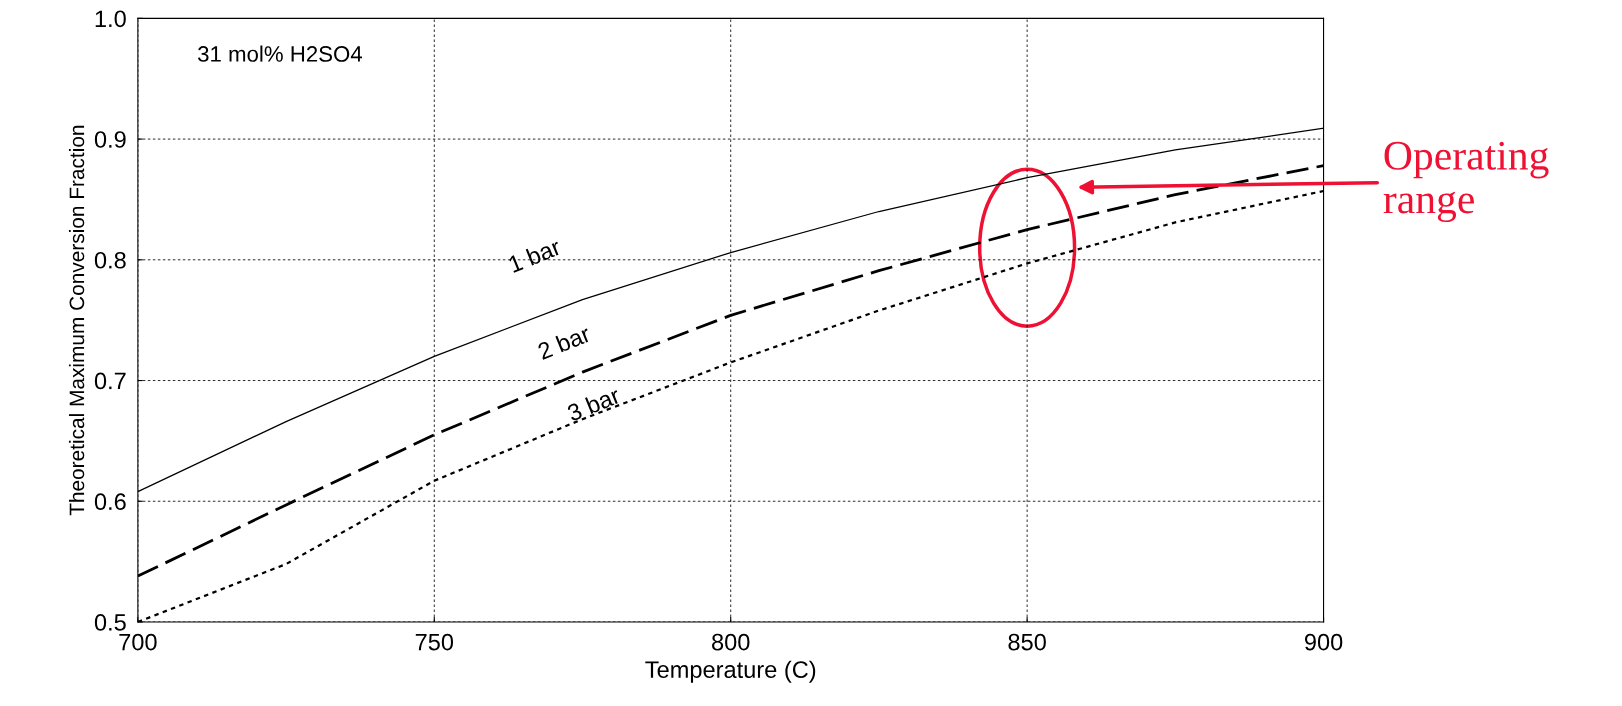  Describe the element at coordinates (535, 255) in the screenshot. I see `text: 1 bar` at that location.